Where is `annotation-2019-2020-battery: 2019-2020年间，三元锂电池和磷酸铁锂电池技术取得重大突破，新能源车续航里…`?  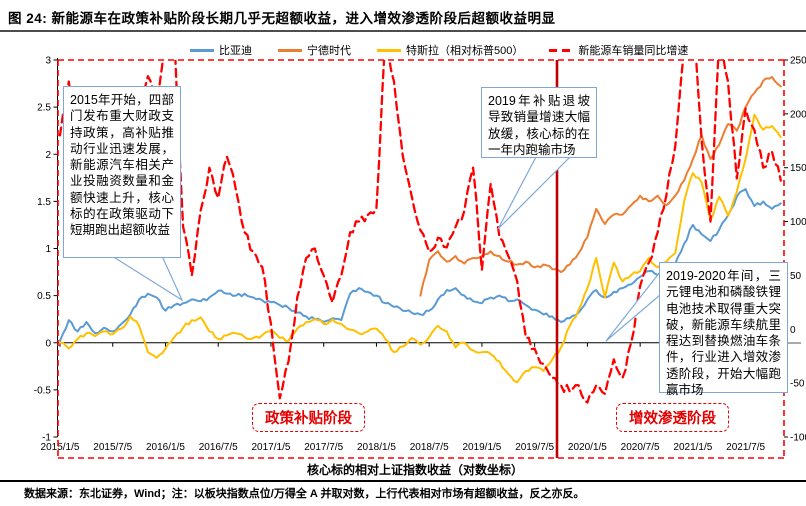
annotation-2019-2020-battery: 2019-2020年间，三元锂电池和磷酸铁锂电池技术取得重大突破，新能源车续航里… is located at coordinates (723, 329).